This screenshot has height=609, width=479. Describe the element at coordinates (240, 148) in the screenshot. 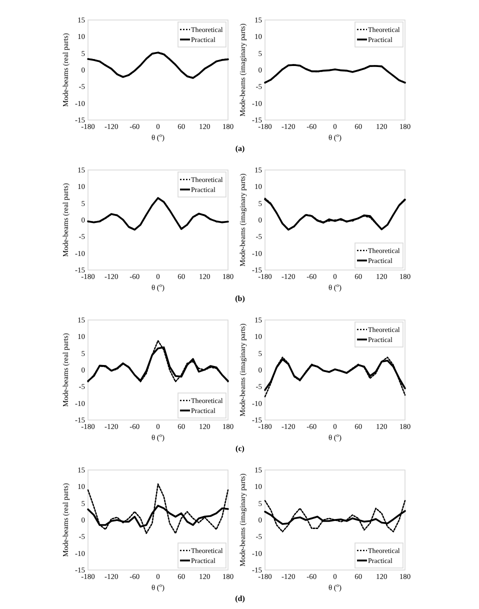

I see `text: (a)` at that location.